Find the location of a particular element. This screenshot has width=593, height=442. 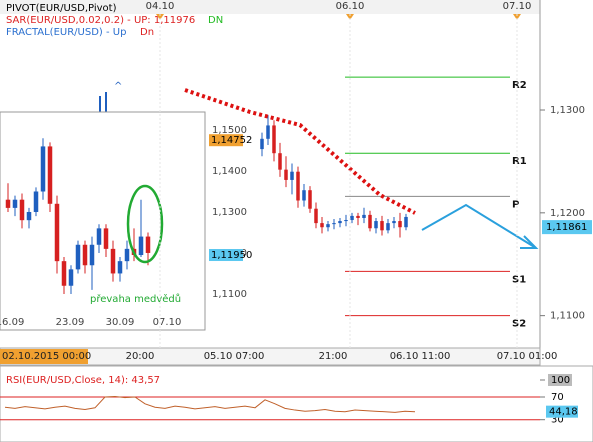

time-highlight is located at coordinates (44, 356).